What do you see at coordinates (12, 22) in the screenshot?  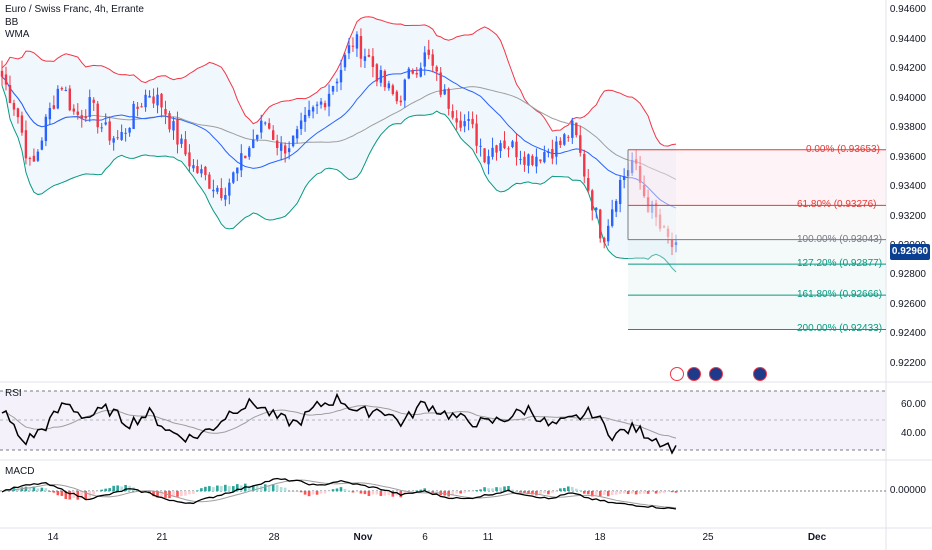 I see `indicator-bb-label: BB` at bounding box center [12, 22].